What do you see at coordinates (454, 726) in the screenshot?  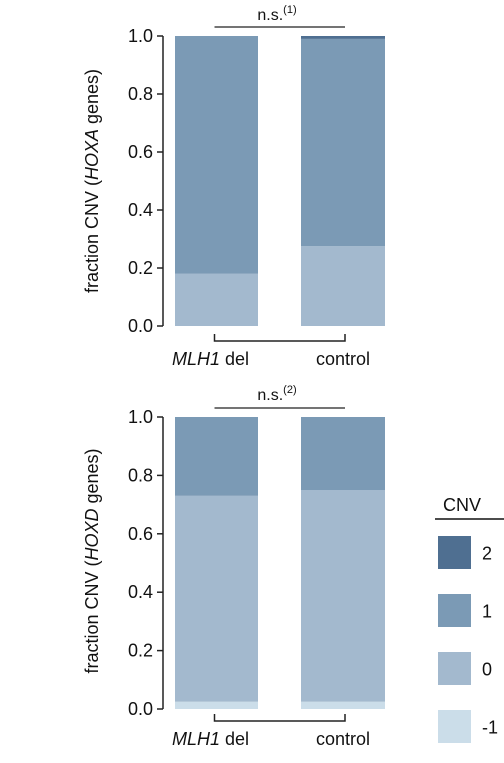 I see `legend-swatch-cnvneg1` at bounding box center [454, 726].